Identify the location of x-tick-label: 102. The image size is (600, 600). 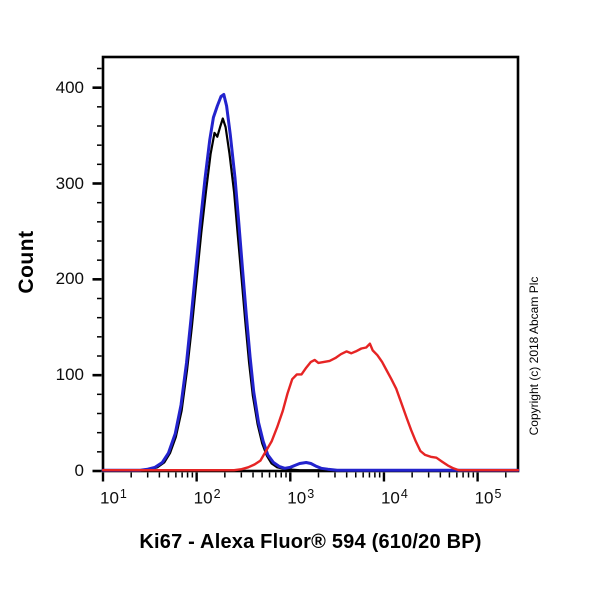
(207, 497).